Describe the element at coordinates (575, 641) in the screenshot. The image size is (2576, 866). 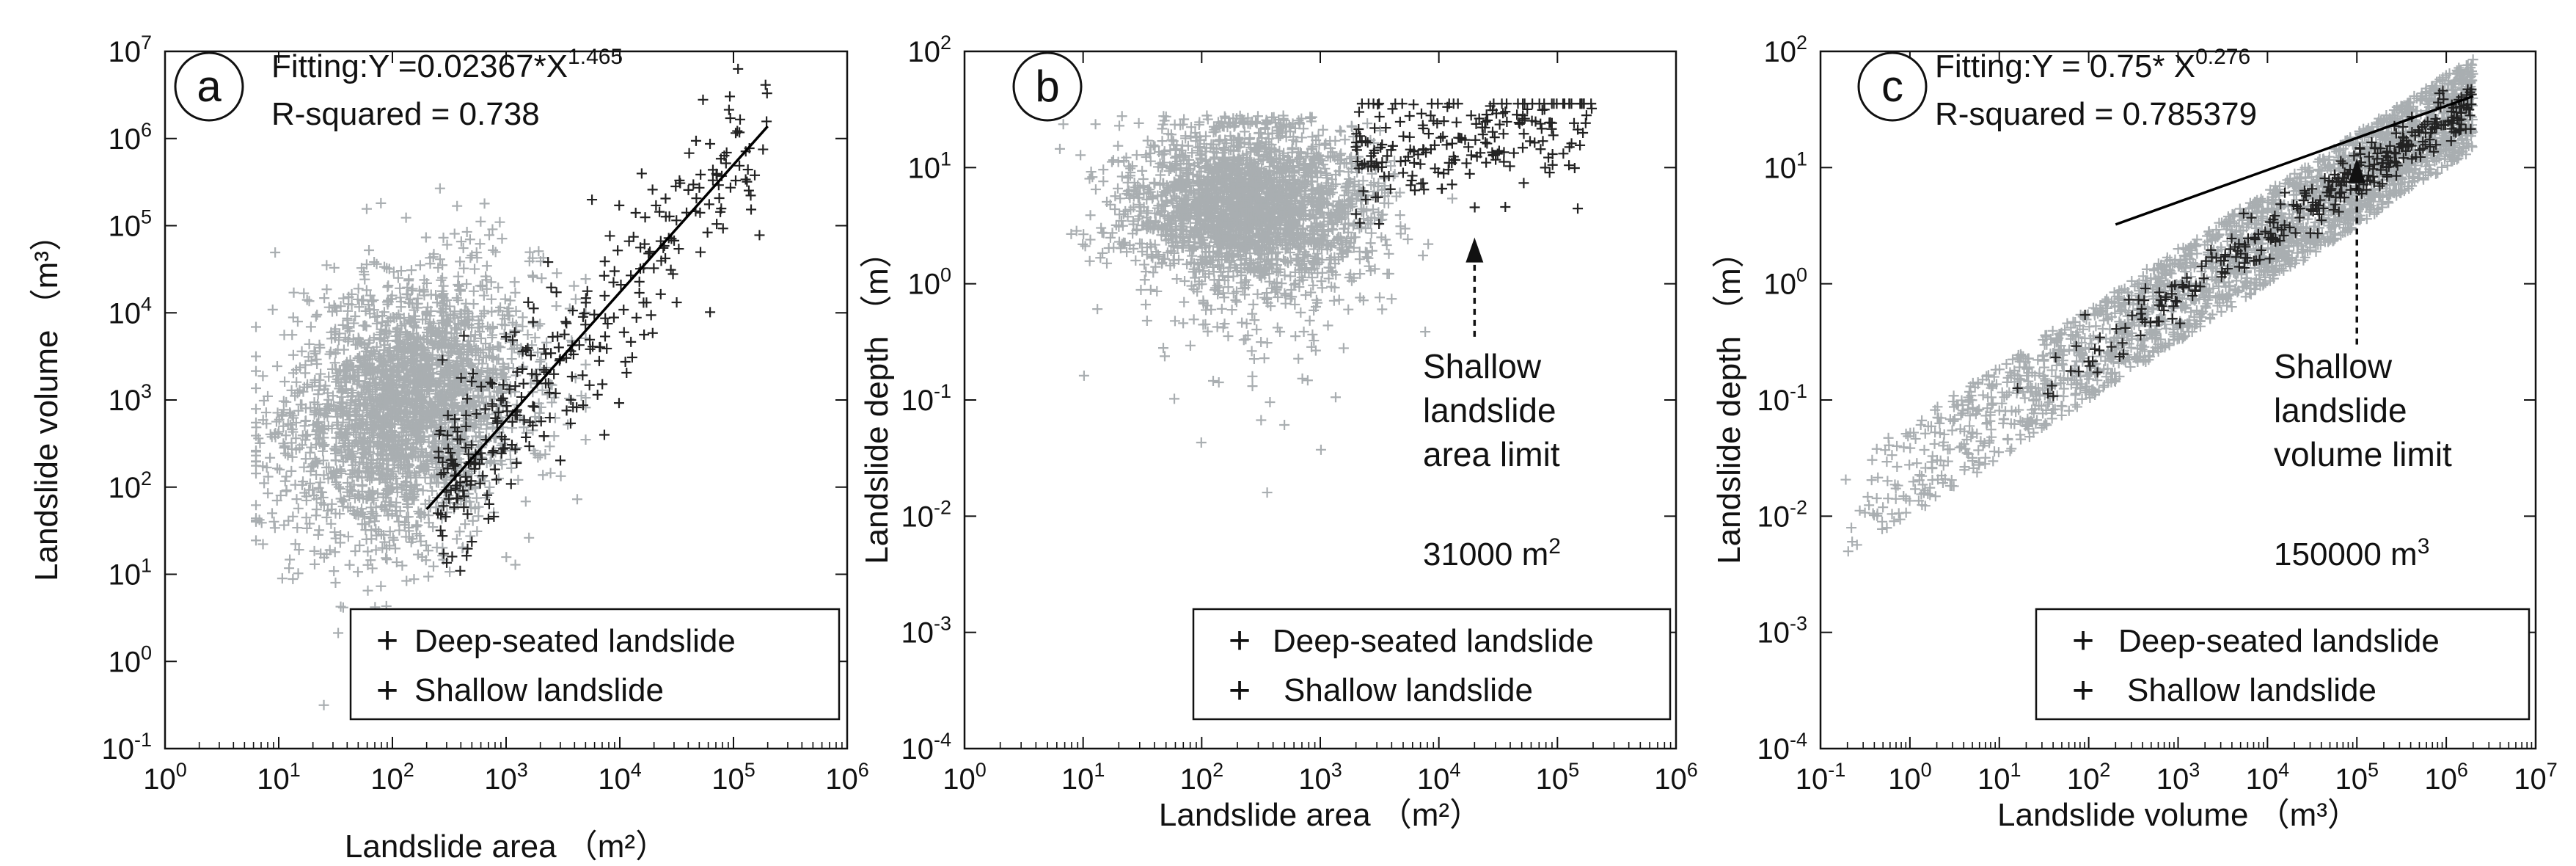
I see `panel-a-legend-deep-label: Deep-seated landslide` at that location.